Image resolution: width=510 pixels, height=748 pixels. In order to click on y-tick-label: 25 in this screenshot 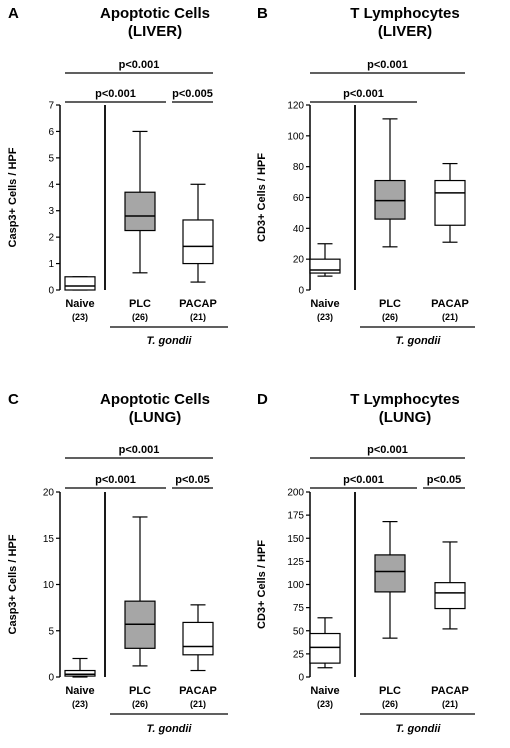, I will do `click(299, 654)`.